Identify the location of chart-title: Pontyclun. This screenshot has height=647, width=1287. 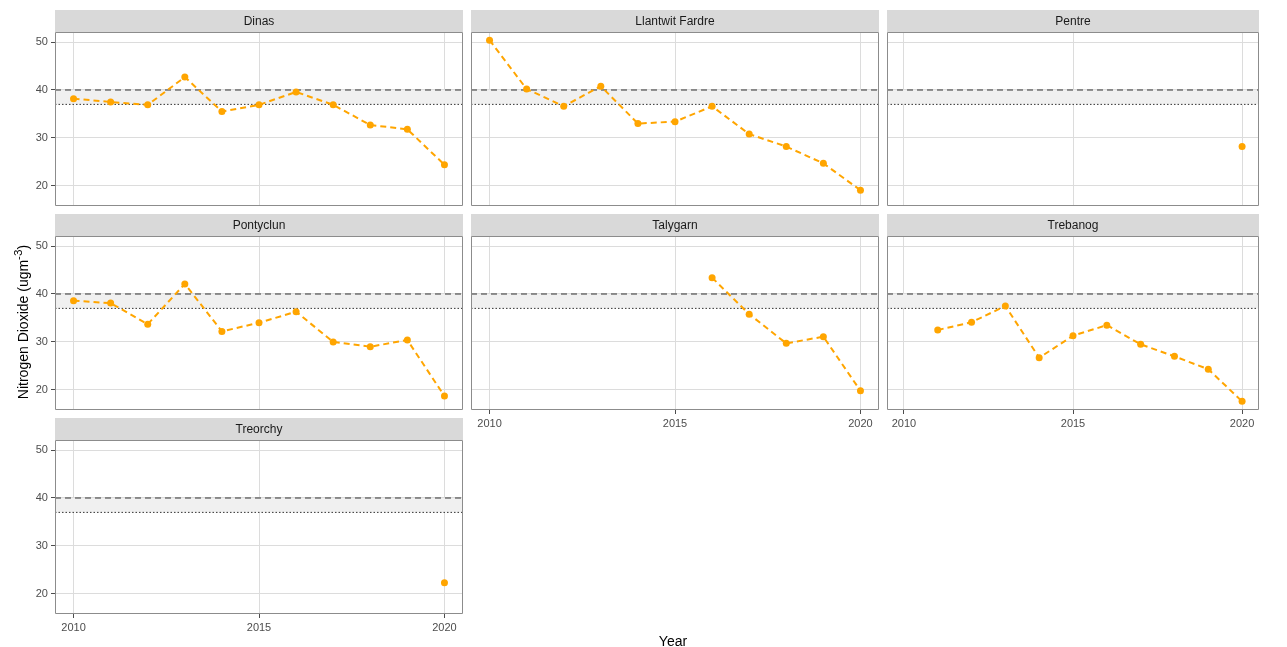
(259, 225).